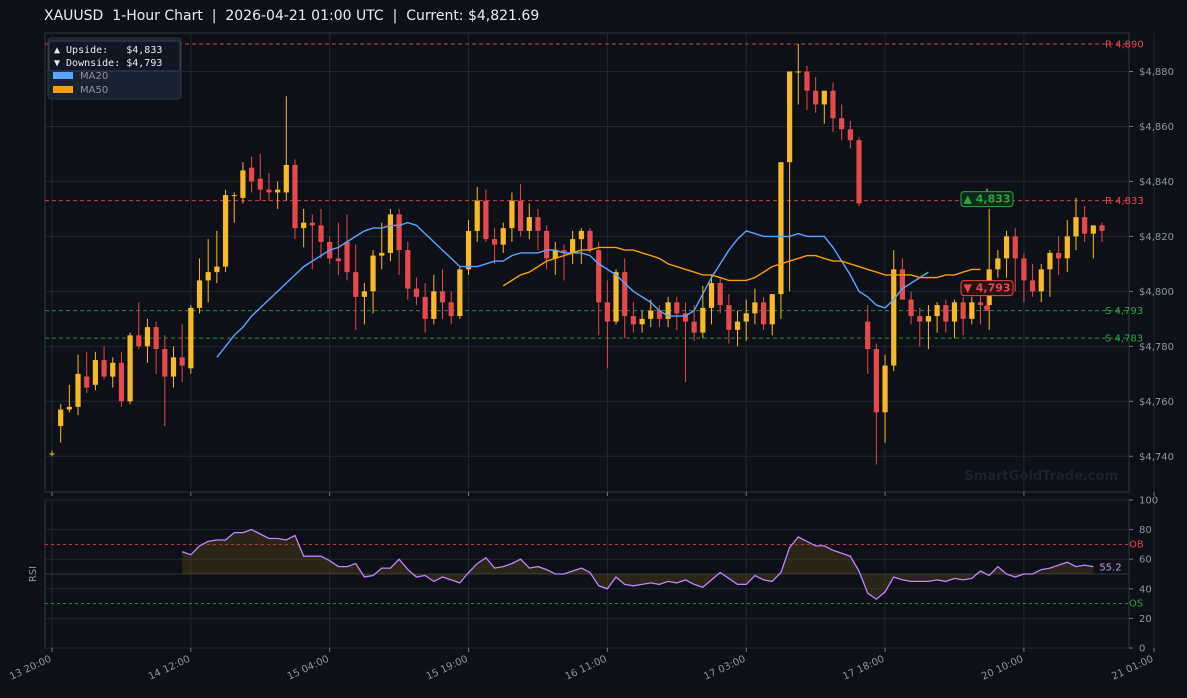  I want to click on rsi-tick-label: 60, so click(1145, 560).